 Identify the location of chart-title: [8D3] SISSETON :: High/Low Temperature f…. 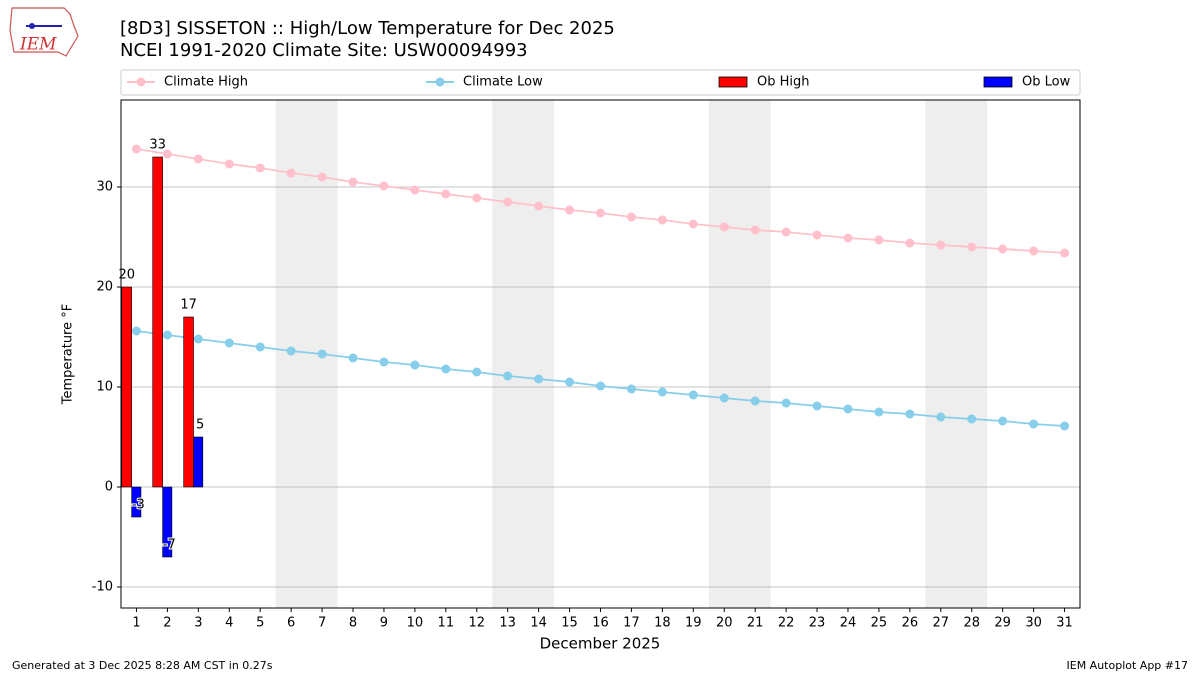
(367, 28).